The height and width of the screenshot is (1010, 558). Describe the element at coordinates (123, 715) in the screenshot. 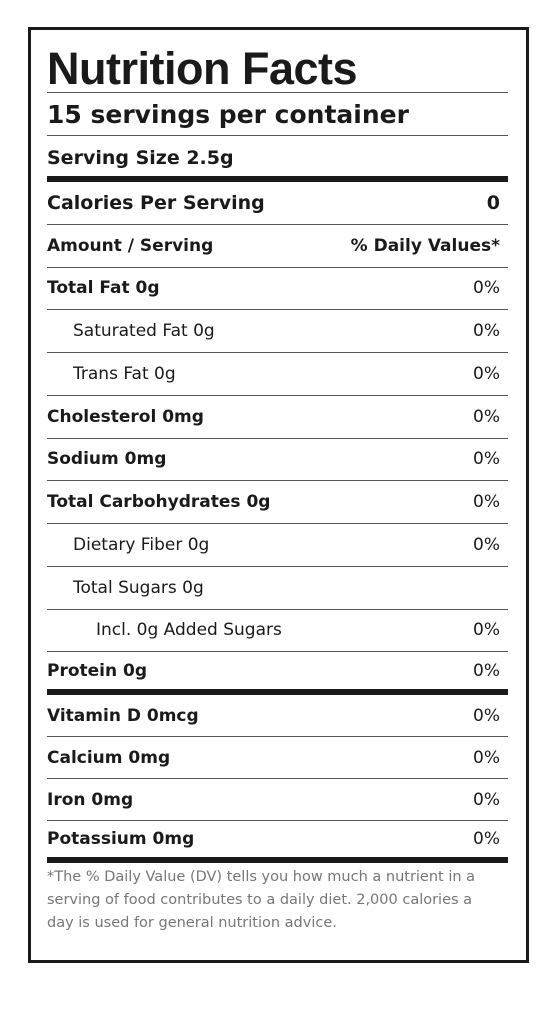

I see `nutrient-label: Vitamin D 0mcg` at that location.